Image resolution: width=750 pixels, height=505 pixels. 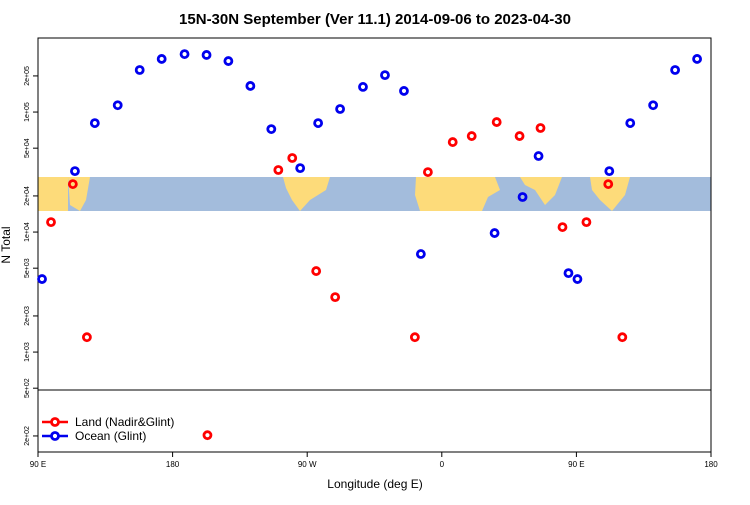 What do you see at coordinates (124, 422) in the screenshot?
I see `legend-label: Land (Nadir&Glint)` at bounding box center [124, 422].